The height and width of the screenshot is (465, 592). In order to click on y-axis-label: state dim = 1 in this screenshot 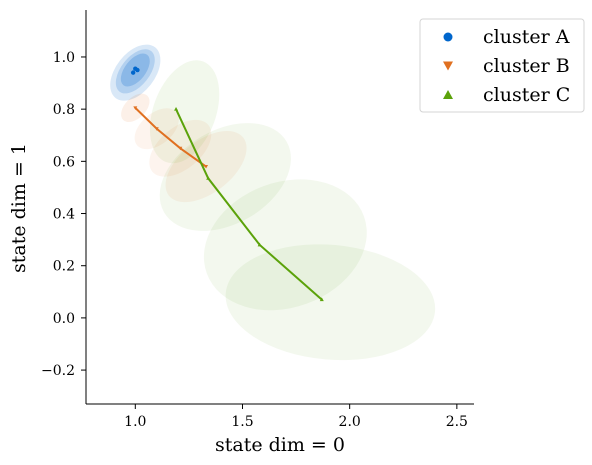, I will do `click(19, 208)`.